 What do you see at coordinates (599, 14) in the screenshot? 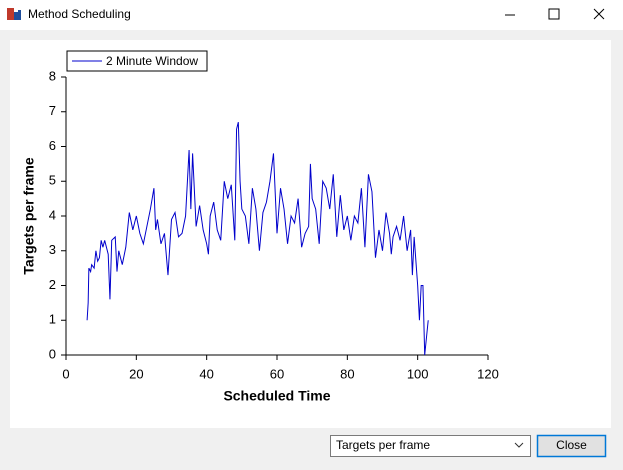
I see `close-window-button` at bounding box center [599, 14].